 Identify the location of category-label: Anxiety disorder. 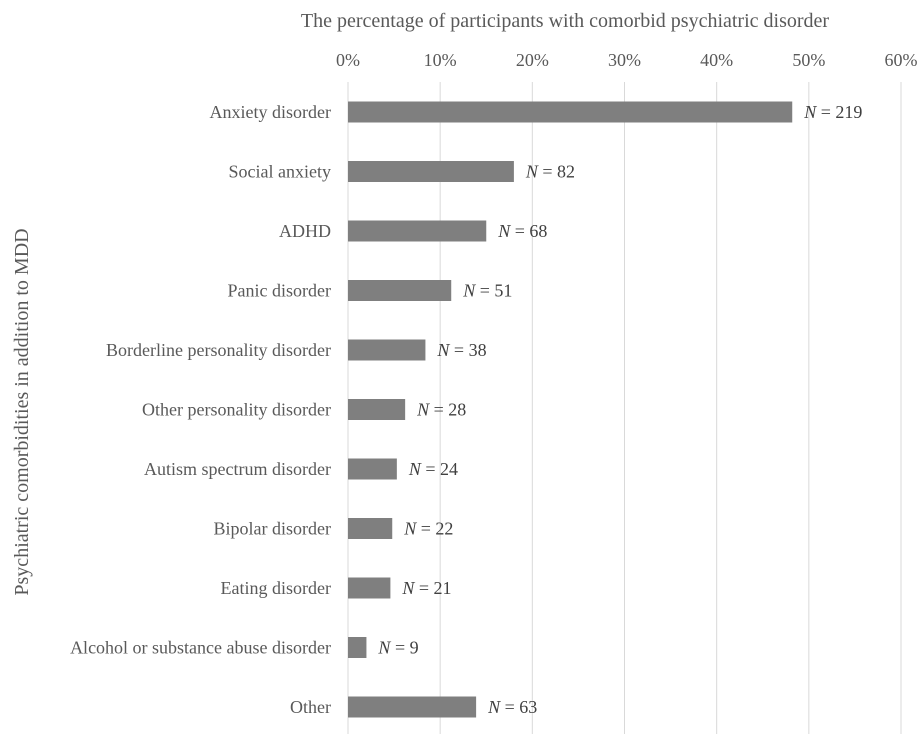
(270, 112).